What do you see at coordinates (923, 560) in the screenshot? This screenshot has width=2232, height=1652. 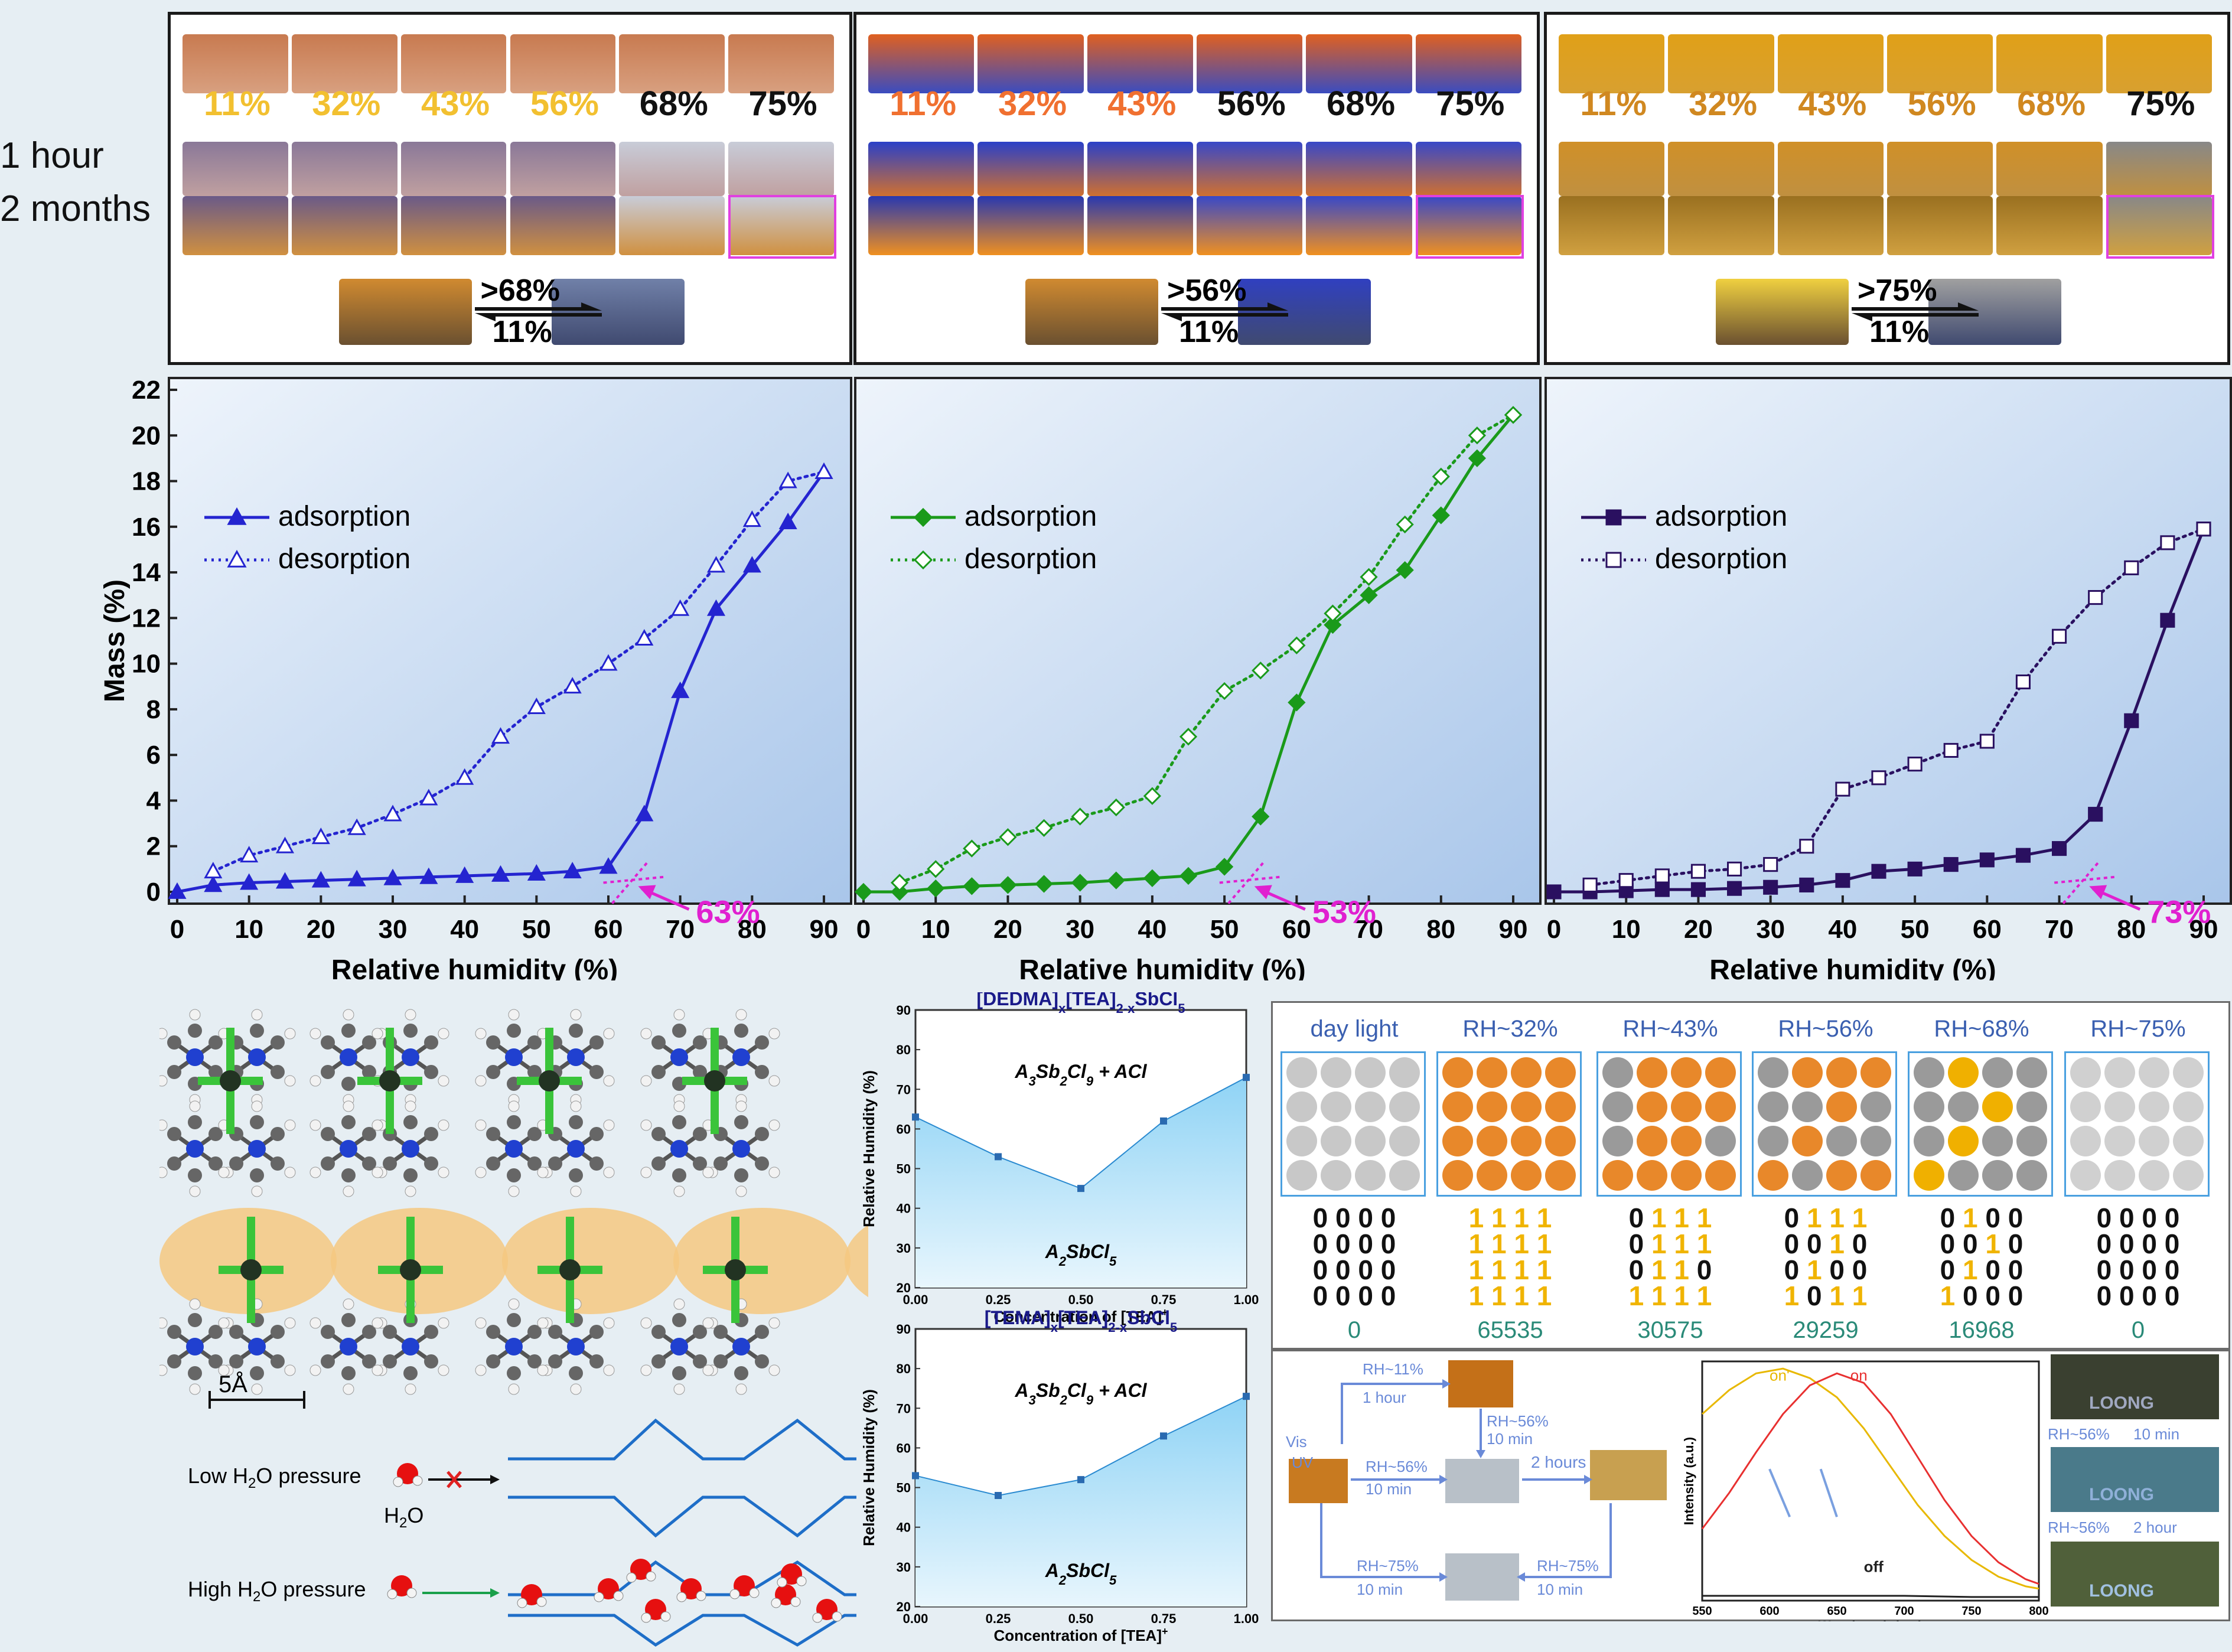 I see `legend-desorption-marker` at bounding box center [923, 560].